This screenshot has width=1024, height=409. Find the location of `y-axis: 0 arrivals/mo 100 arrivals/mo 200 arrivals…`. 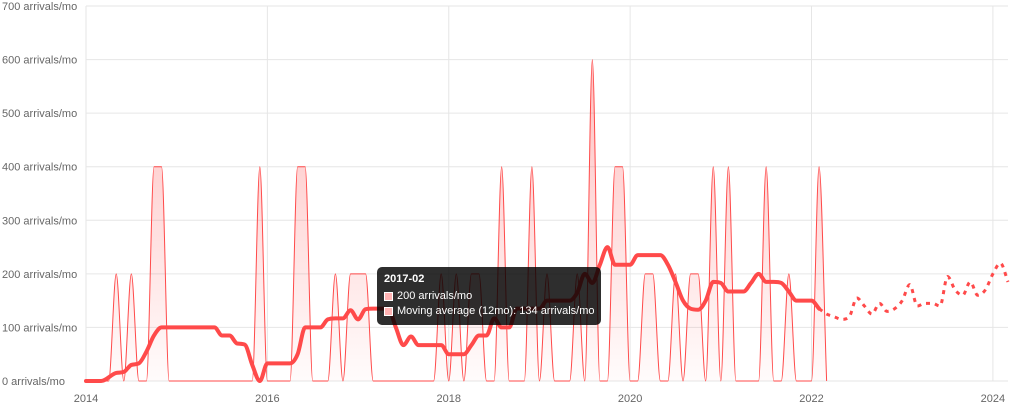

y-axis: 0 arrivals/mo 100 arrivals/mo 200 arrivals… is located at coordinates (39, 194).